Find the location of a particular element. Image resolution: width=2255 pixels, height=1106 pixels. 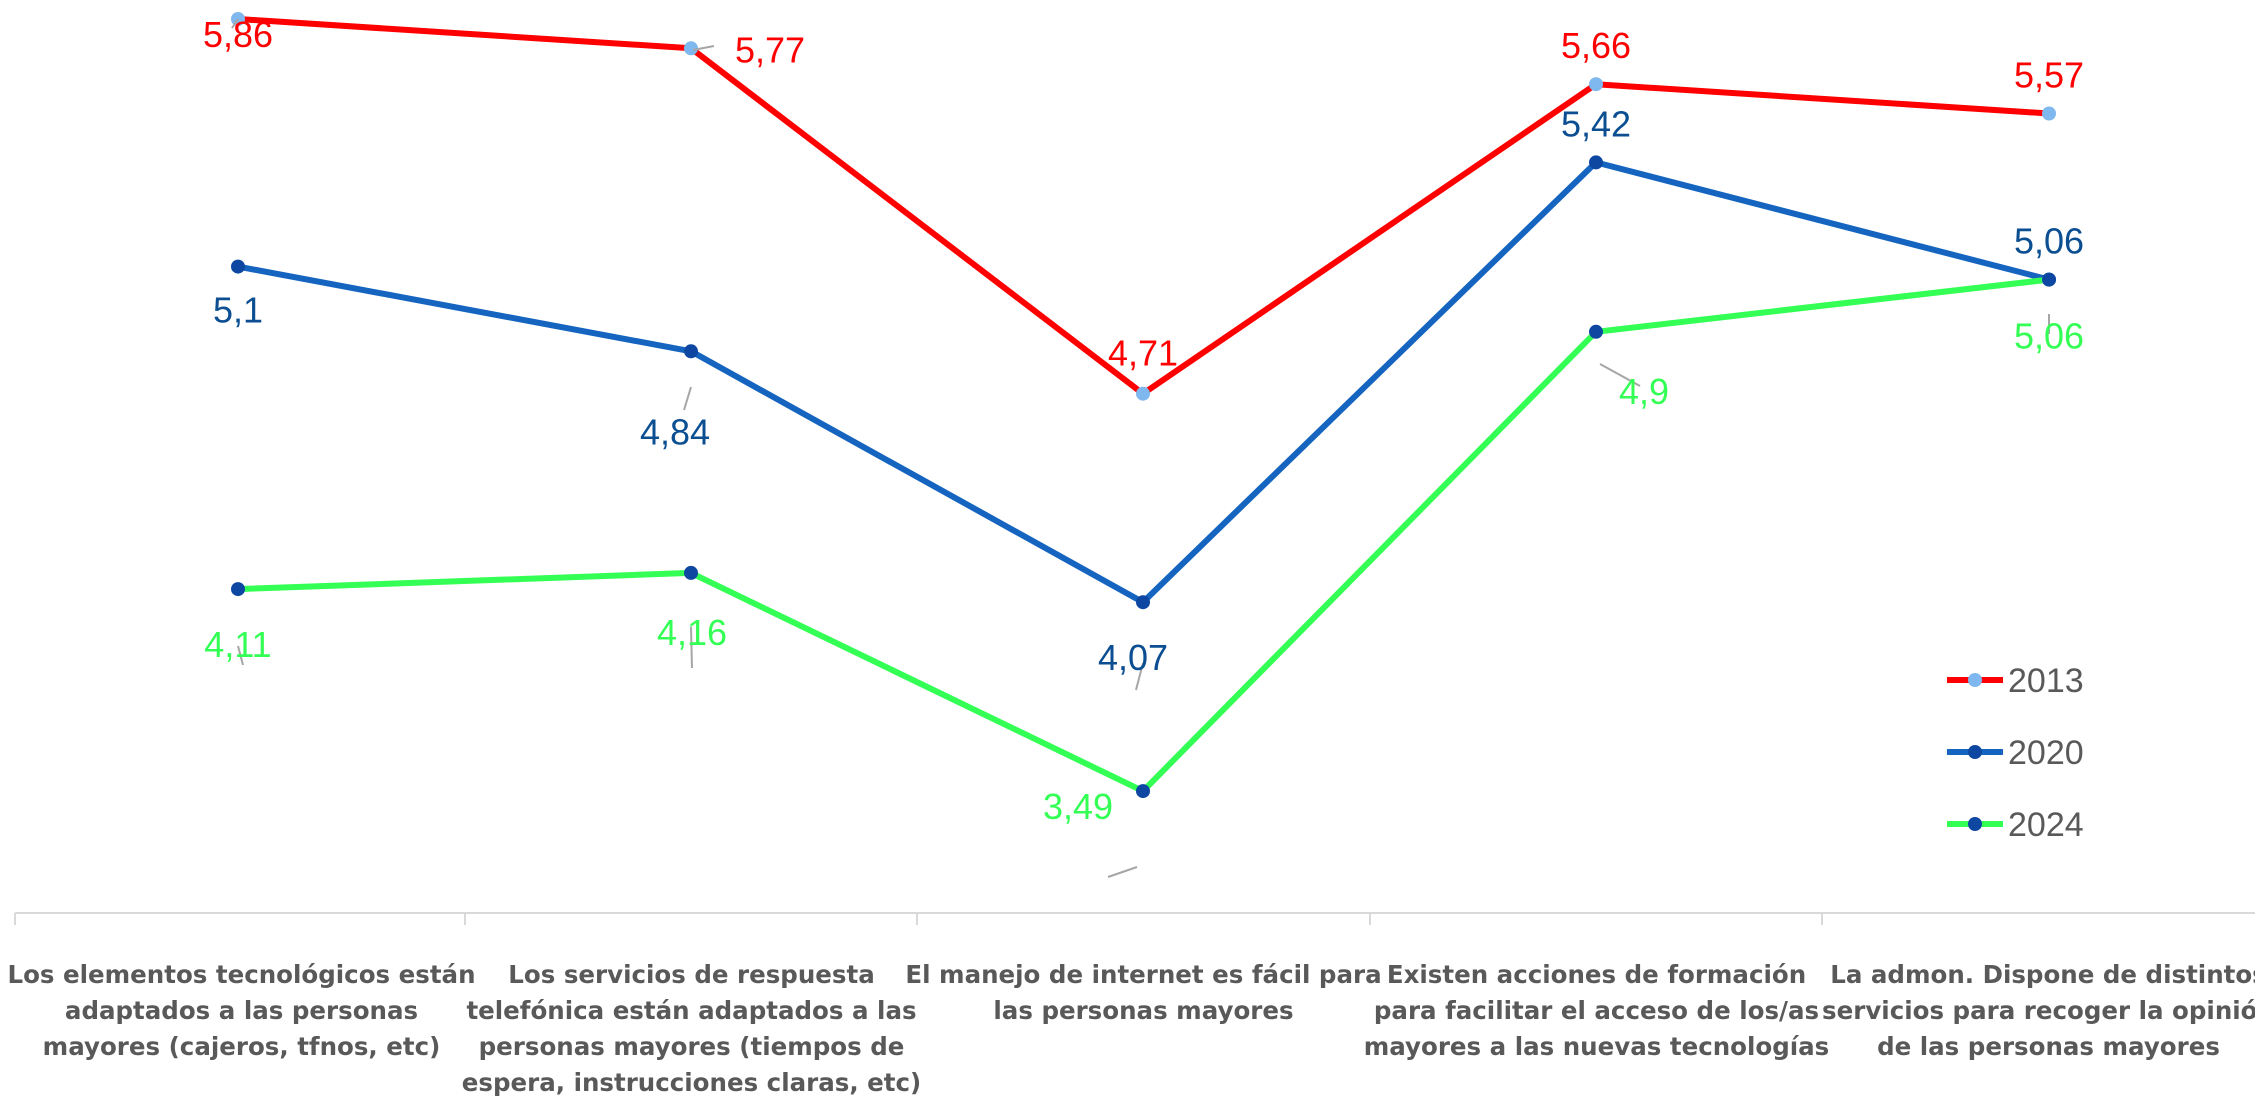

data-label-2020: 5,06 is located at coordinates (2049, 241).